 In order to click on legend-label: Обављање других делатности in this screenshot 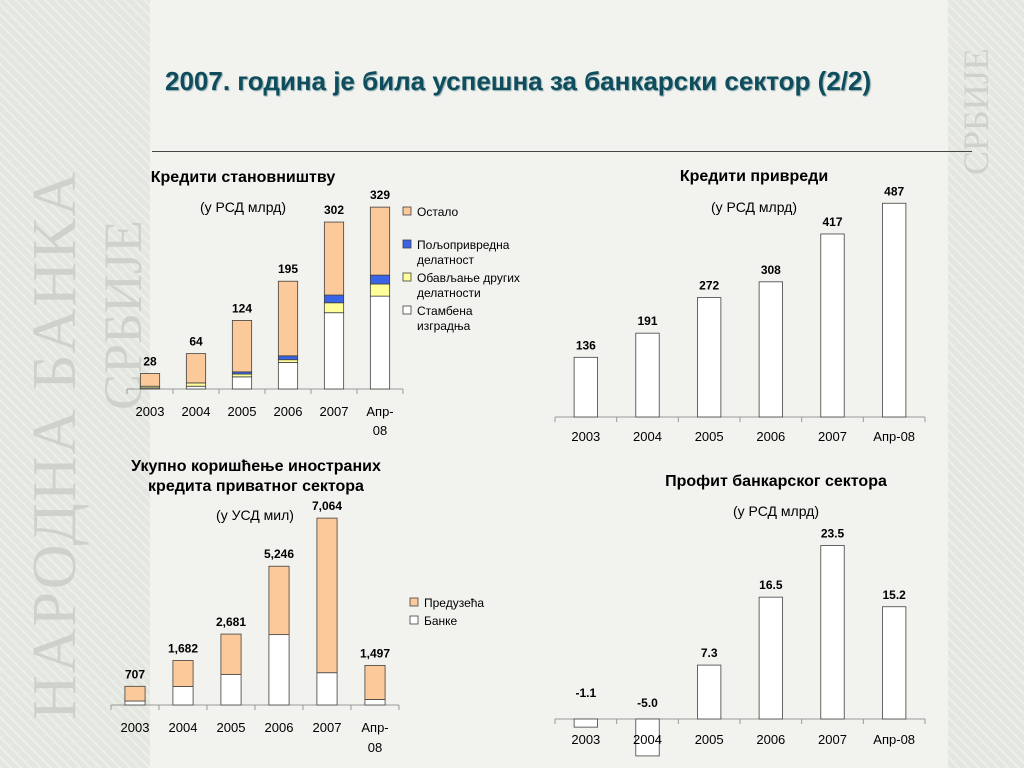, I will do `click(468, 285)`.